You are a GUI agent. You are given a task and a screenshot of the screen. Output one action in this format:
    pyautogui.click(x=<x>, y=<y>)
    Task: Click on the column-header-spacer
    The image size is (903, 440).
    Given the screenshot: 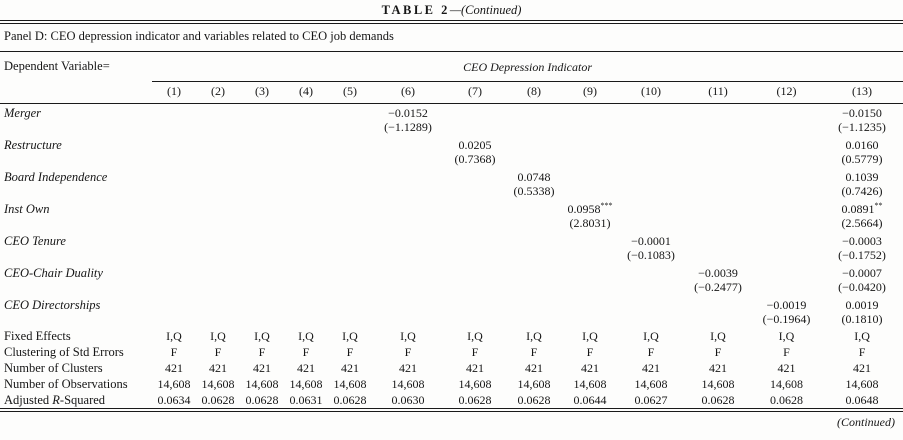 What is the action you would take?
    pyautogui.click(x=76, y=92)
    